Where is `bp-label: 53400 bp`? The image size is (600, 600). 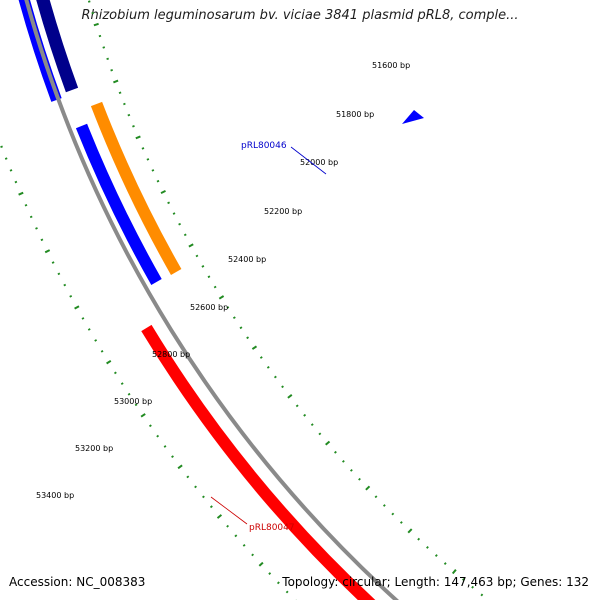
bp-label: 53400 bp is located at coordinates (55, 495).